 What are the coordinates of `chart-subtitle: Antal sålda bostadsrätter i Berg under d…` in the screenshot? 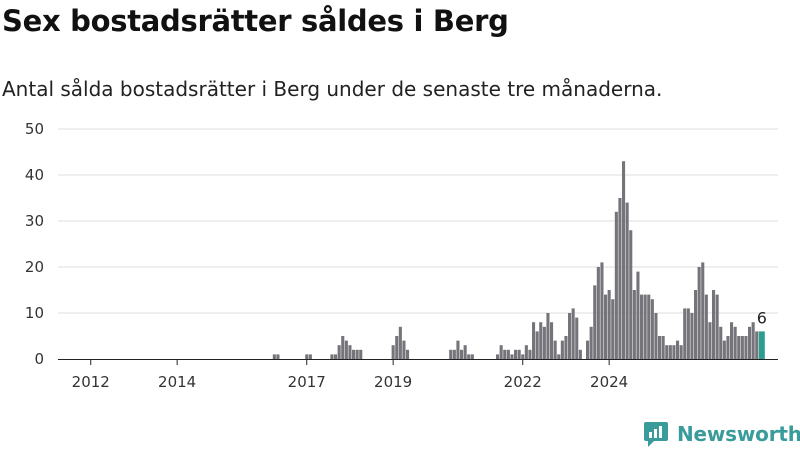 It's located at (332, 89).